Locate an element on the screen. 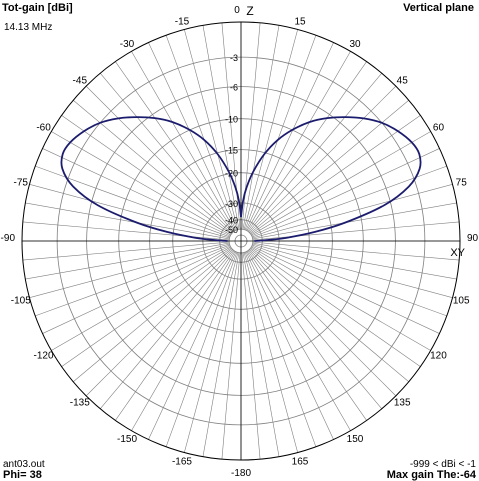 This screenshot has width=479, height=481. angle-tick-label: -60 is located at coordinates (43, 128).